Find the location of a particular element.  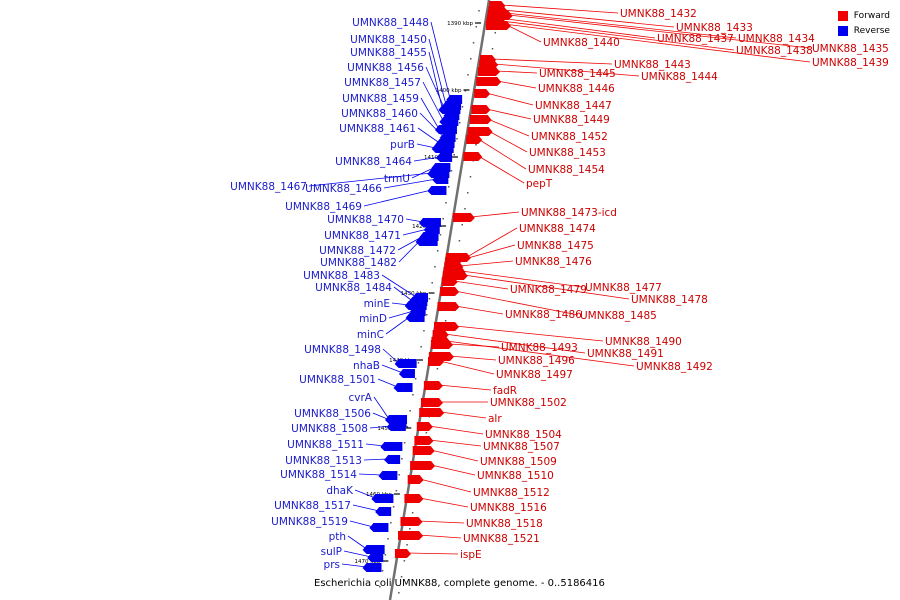

forward-label-umnk88-1444: UMNK88_1444 is located at coordinates (679, 77).